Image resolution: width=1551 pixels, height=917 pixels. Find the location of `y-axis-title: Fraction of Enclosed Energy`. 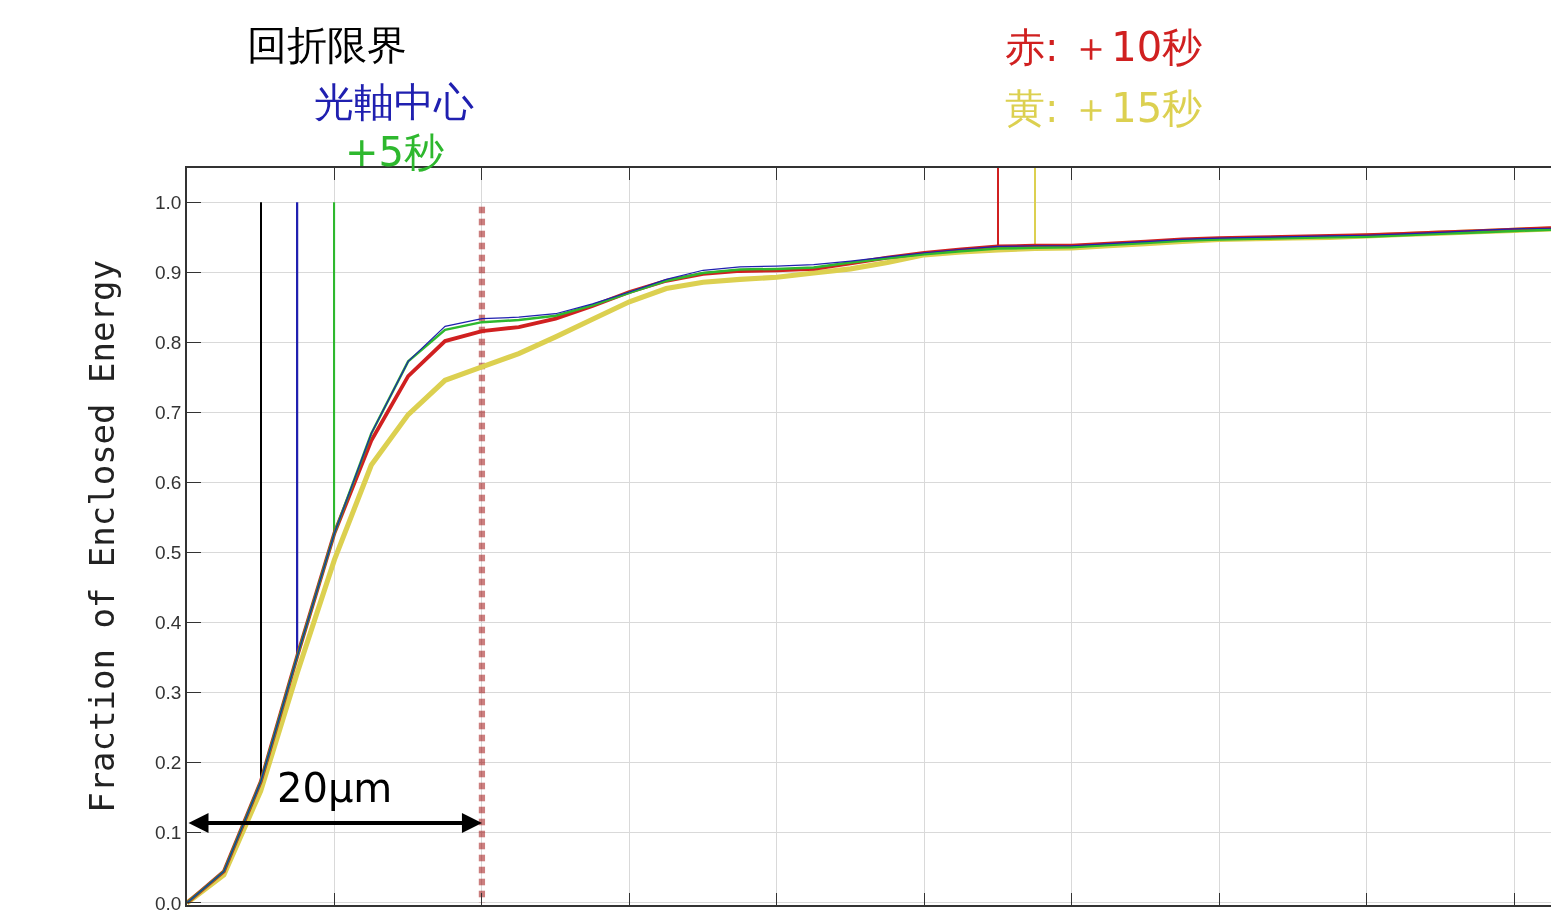

y-axis-title: Fraction of Enclosed Energy is located at coordinates (102, 536).